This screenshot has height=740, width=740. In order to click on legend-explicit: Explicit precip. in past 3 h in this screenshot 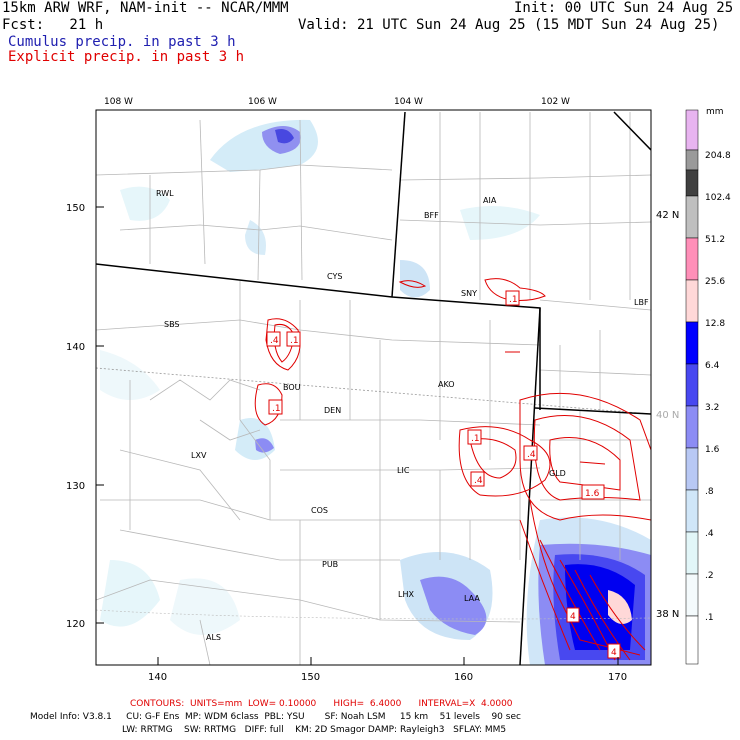, I will do `click(126, 57)`.